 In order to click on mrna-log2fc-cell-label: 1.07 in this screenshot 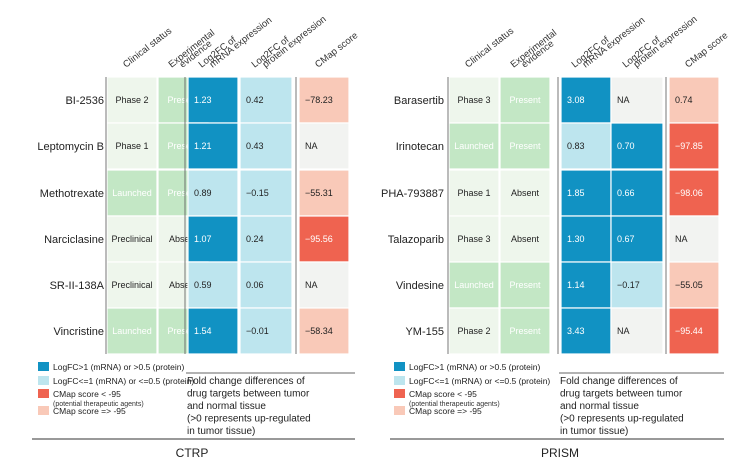, I will do `click(203, 239)`.